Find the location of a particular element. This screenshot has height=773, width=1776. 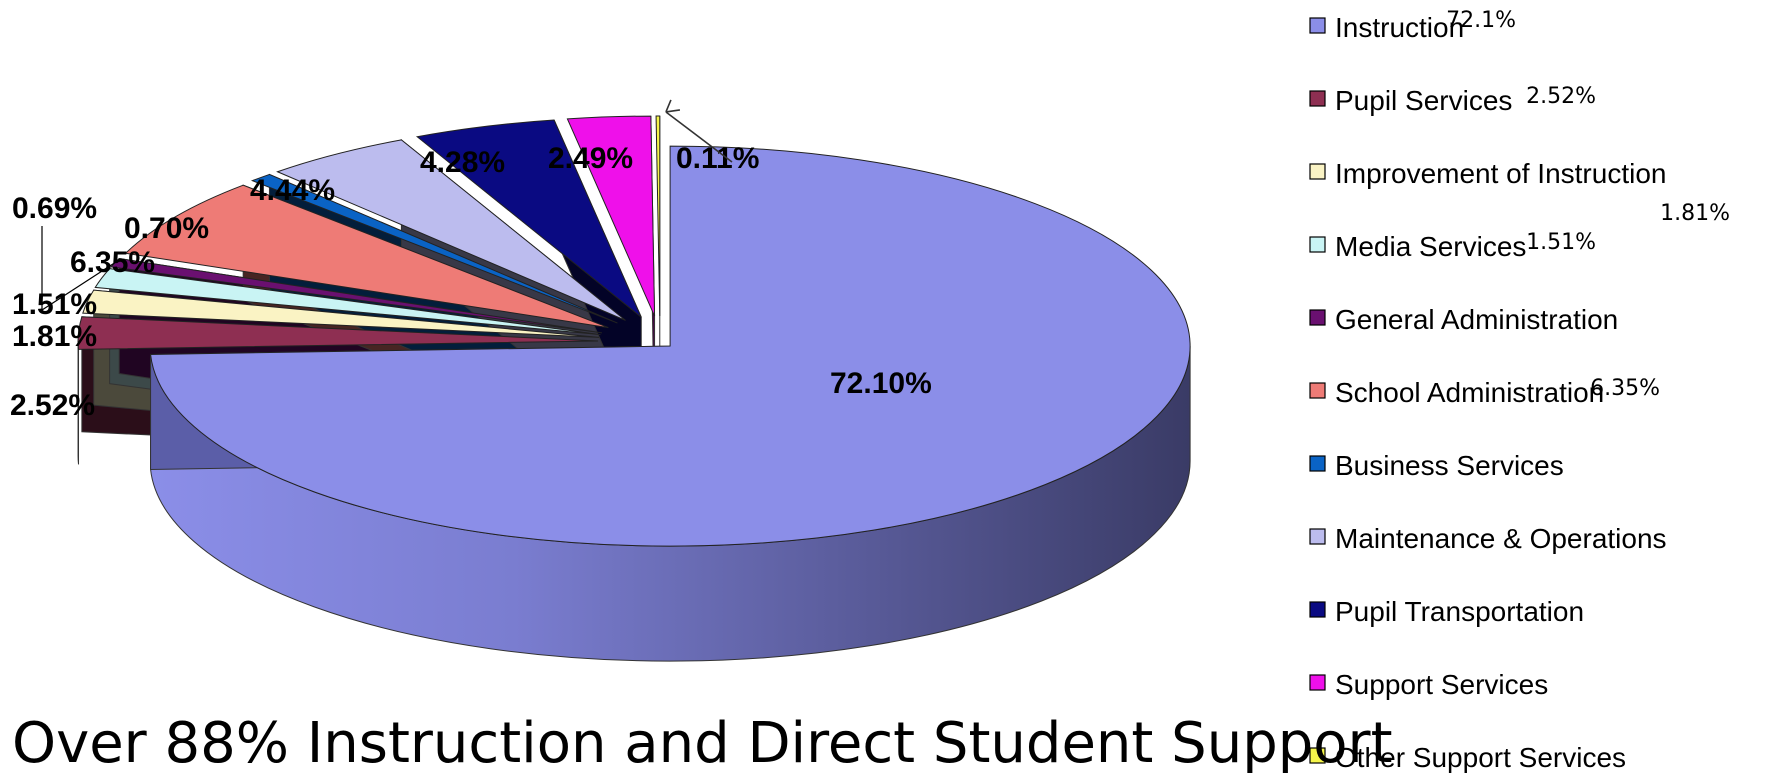

slice-maintenance-operations is located at coordinates (451, 230).